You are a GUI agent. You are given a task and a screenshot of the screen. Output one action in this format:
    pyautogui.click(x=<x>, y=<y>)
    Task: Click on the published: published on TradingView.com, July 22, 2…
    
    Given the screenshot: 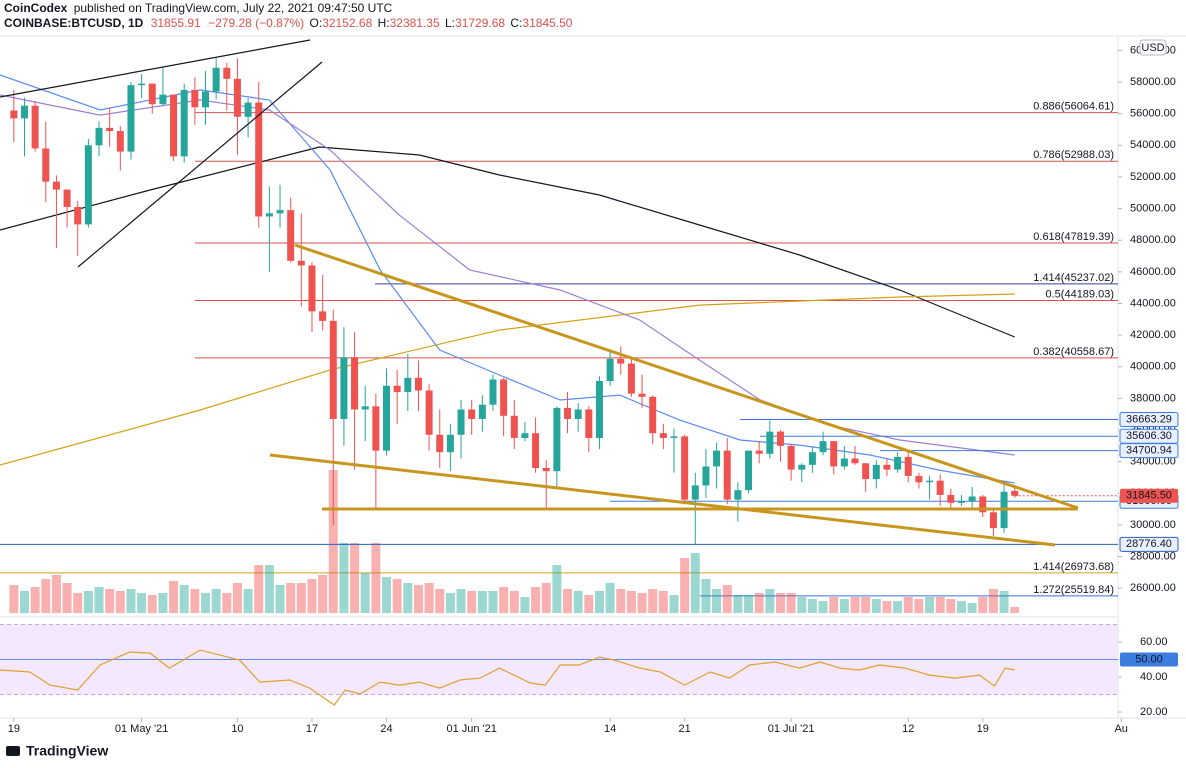 What is the action you would take?
    pyautogui.click(x=233, y=8)
    